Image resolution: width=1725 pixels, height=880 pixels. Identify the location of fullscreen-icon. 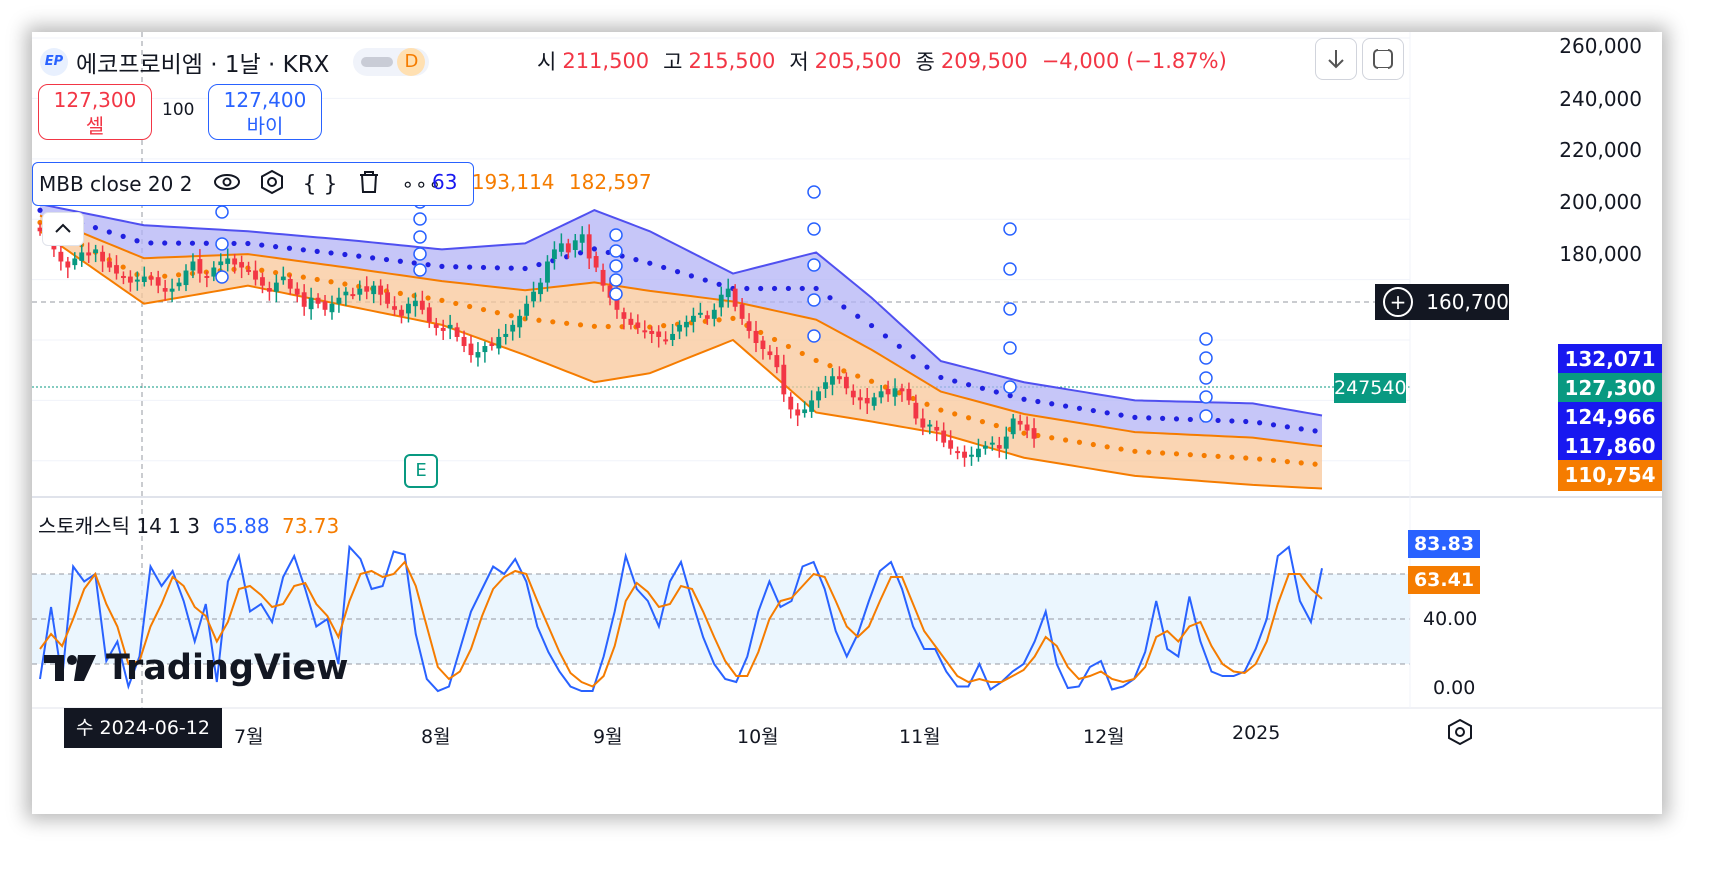
(1383, 59).